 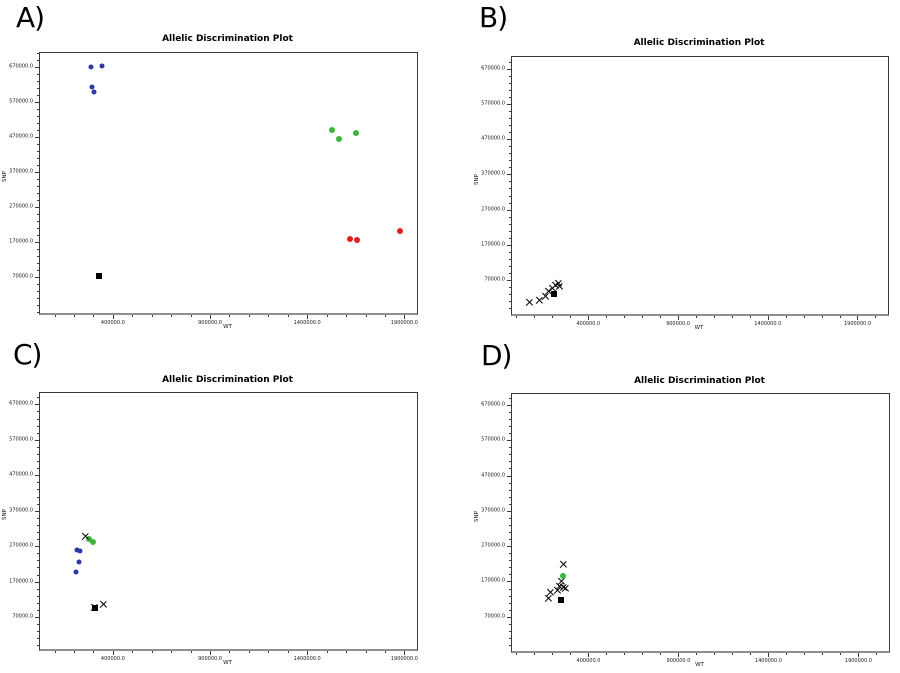 What do you see at coordinates (21, 101) in the screenshot?
I see `y-tick-label: 570000.0` at bounding box center [21, 101].